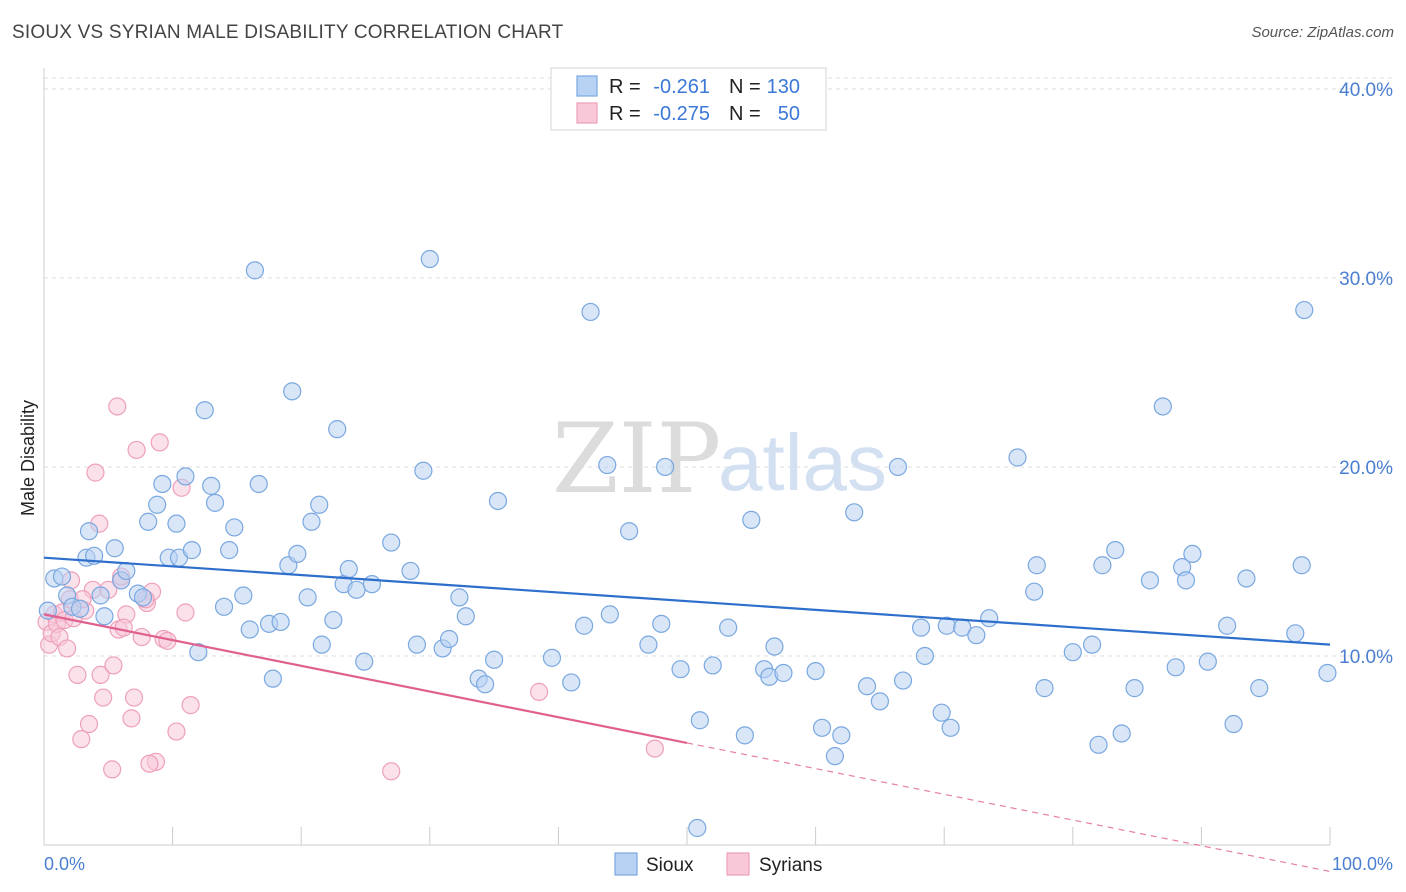 This screenshot has height=892, width=1406. I want to click on source-label: Source: ZipAtlas.com, so click(1322, 32).